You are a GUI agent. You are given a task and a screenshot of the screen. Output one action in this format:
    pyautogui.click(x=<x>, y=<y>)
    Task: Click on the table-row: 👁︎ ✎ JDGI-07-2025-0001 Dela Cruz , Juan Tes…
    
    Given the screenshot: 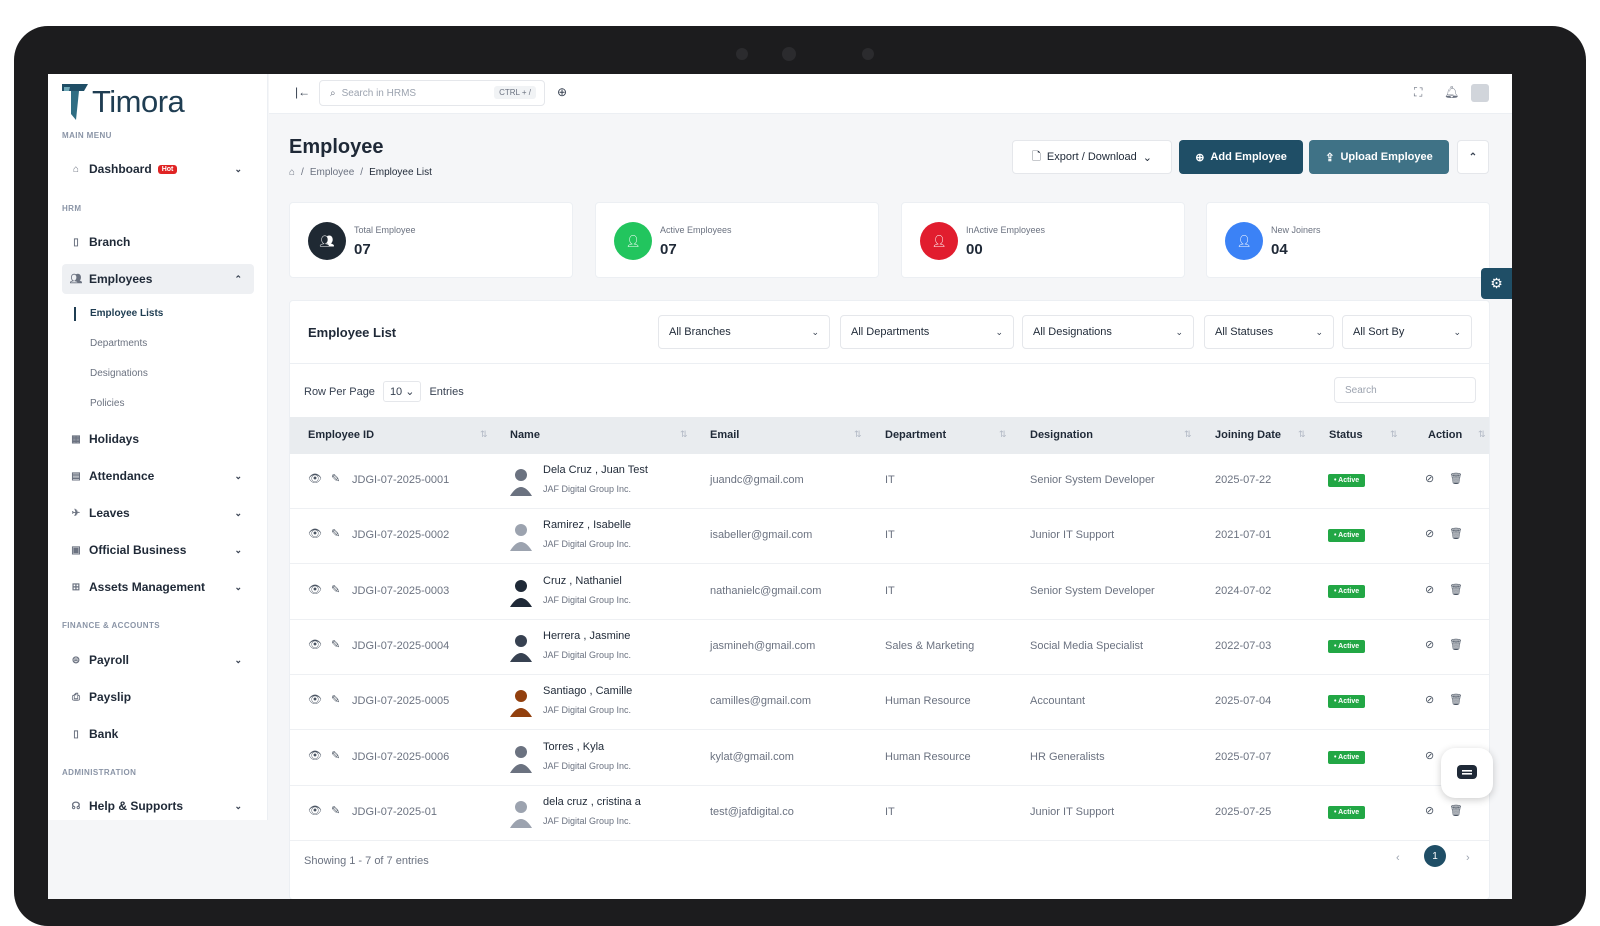 What is the action you would take?
    pyautogui.click(x=889, y=481)
    